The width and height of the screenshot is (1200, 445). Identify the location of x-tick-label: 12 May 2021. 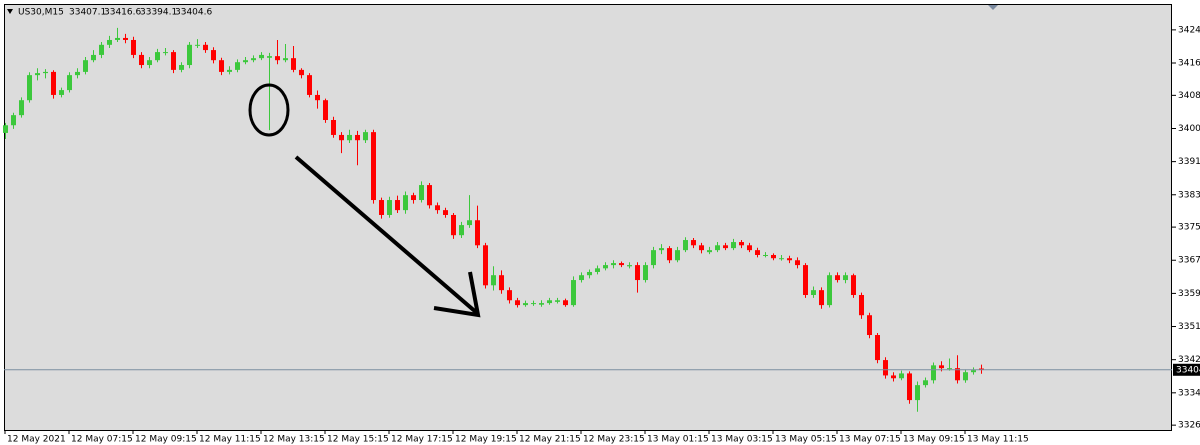
(36, 440).